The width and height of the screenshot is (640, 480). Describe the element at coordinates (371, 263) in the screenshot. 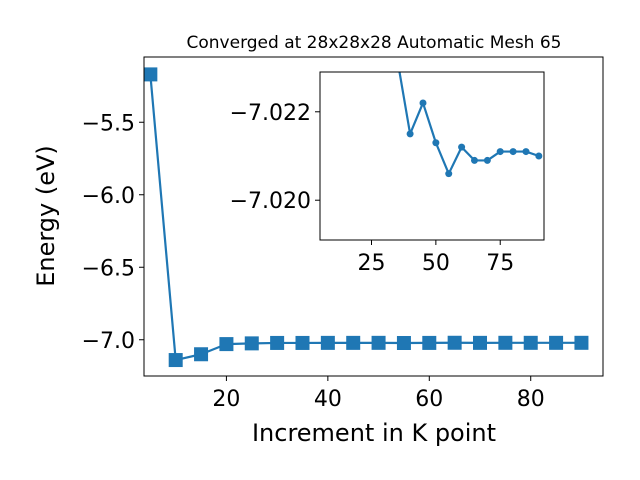

I see `inset-x-tick-label: 25` at that location.